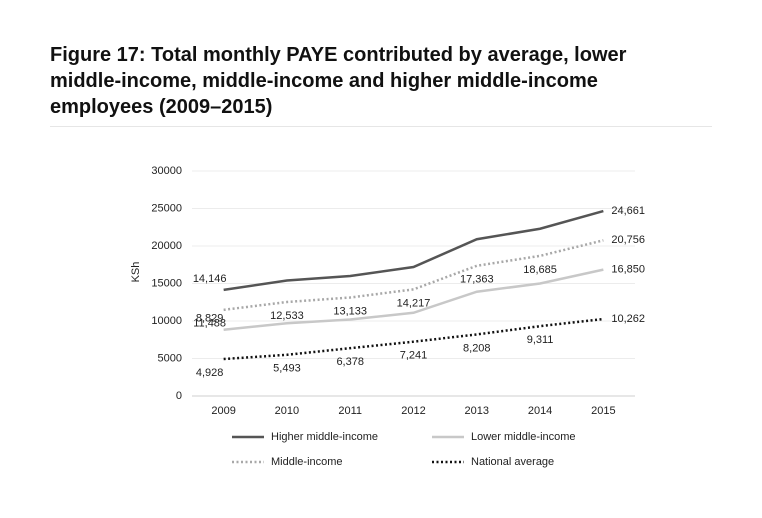 The height and width of the screenshot is (518, 762). Describe the element at coordinates (413, 411) in the screenshot. I see `x-tick-label: 2012` at that location.